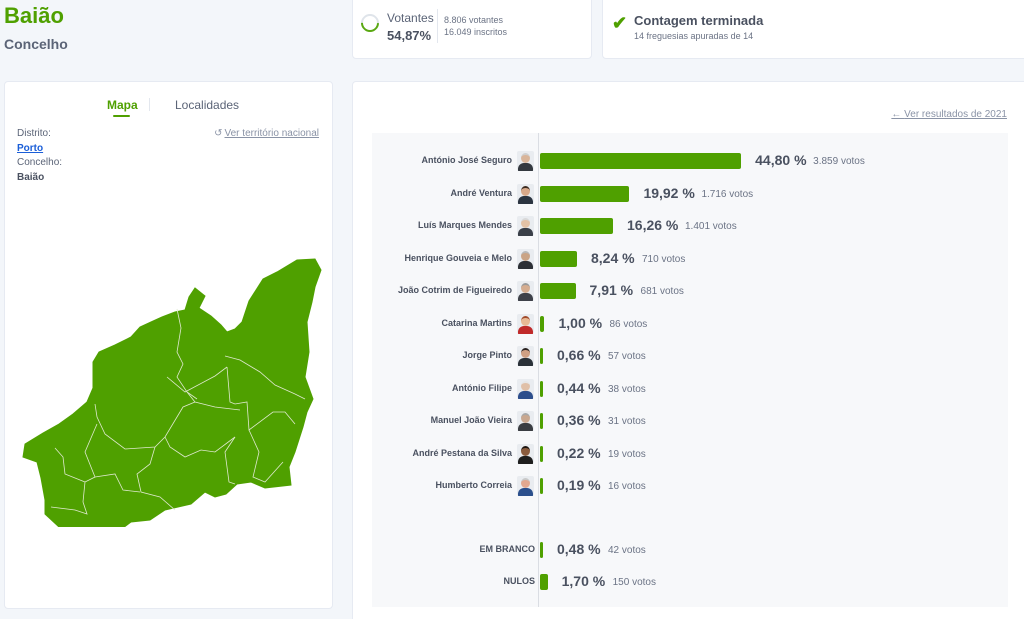 The height and width of the screenshot is (619, 1024). What do you see at coordinates (462, 452) in the screenshot?
I see `candidate-name: André Pestana da Silva` at bounding box center [462, 452].